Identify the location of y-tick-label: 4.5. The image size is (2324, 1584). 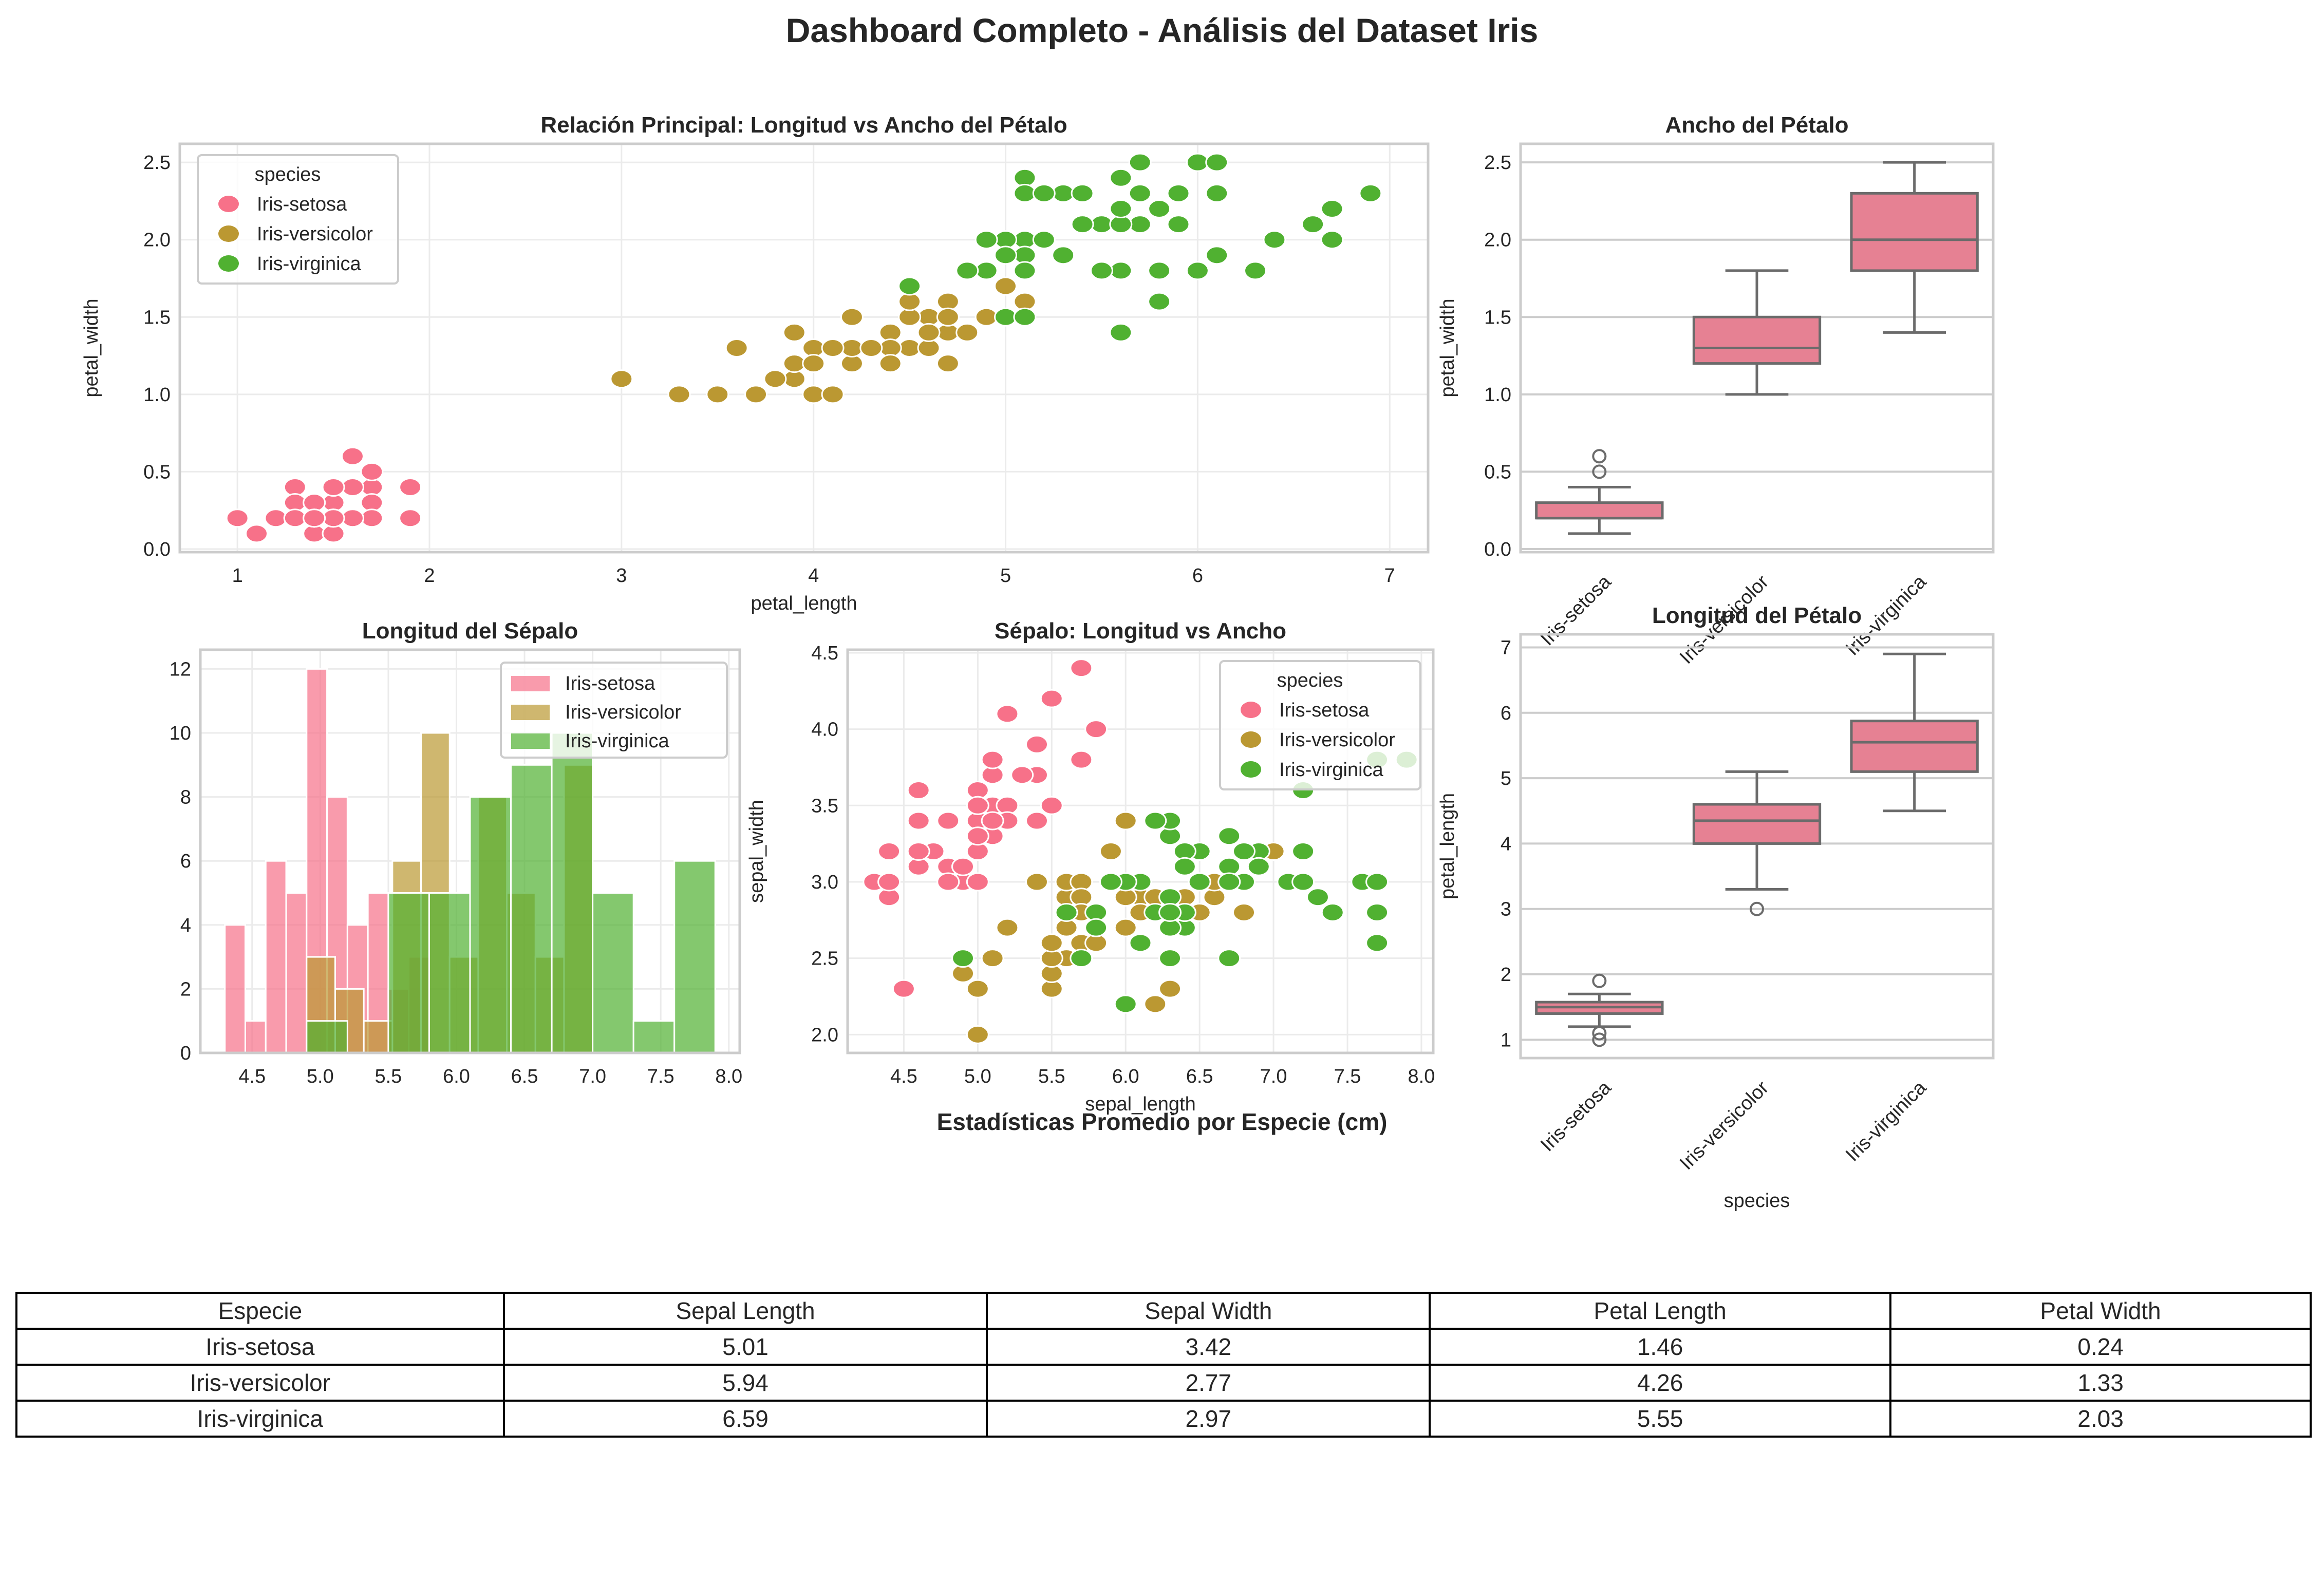
(824, 653).